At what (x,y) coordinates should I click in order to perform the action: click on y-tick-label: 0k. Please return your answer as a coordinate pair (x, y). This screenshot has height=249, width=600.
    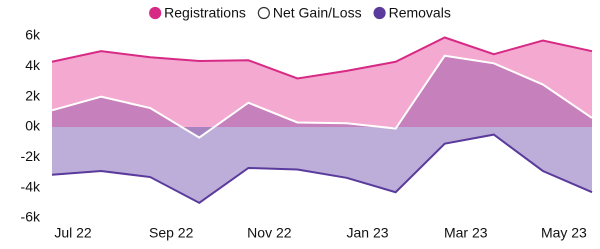
    Looking at the image, I should click on (33, 126).